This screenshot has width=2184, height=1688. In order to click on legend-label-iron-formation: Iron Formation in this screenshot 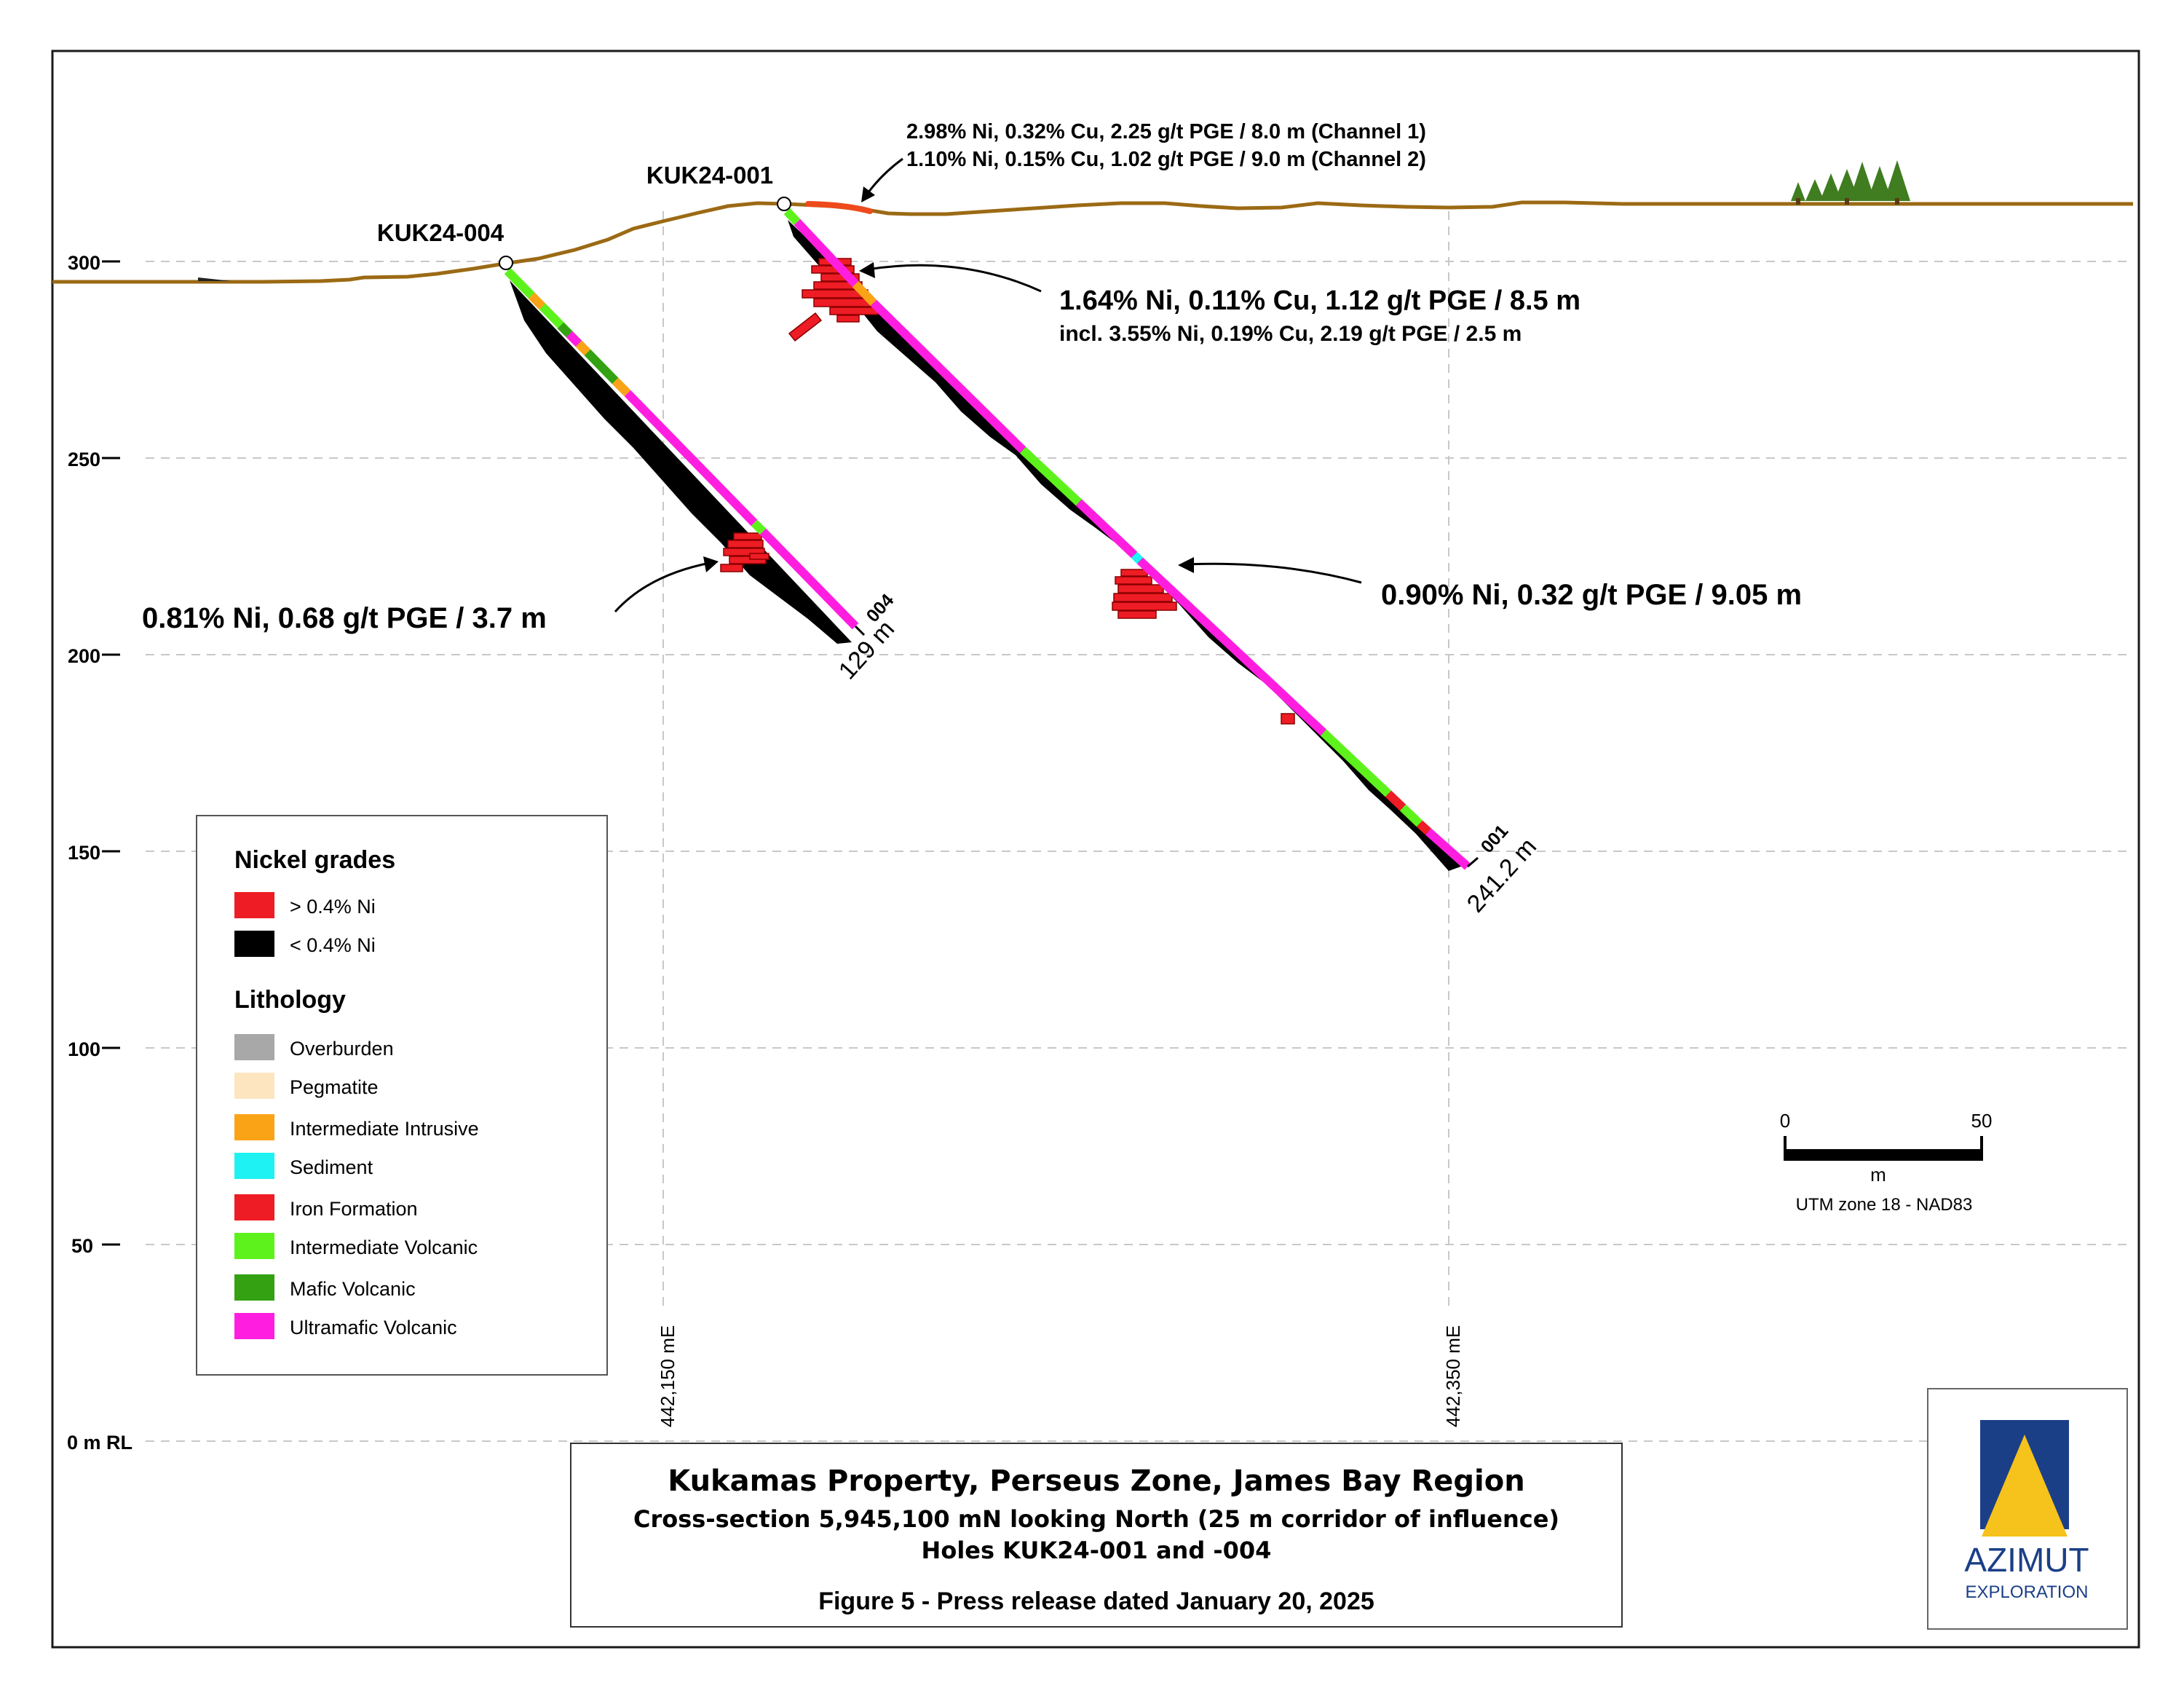, I will do `click(354, 1209)`.